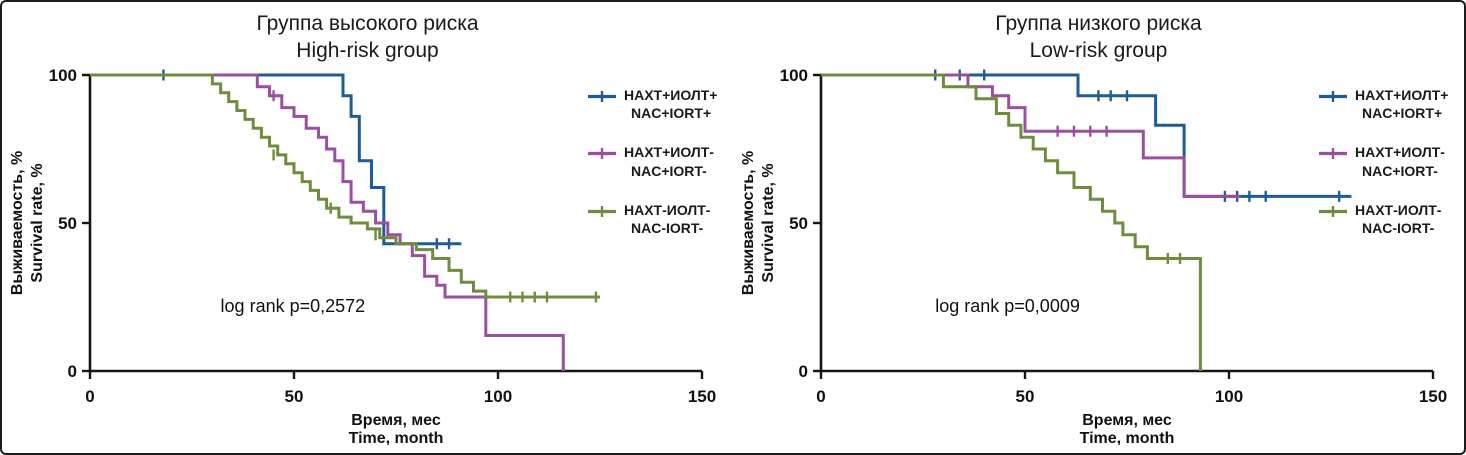  What do you see at coordinates (367, 51) in the screenshot?
I see `title-line-en: High-risk group` at bounding box center [367, 51].